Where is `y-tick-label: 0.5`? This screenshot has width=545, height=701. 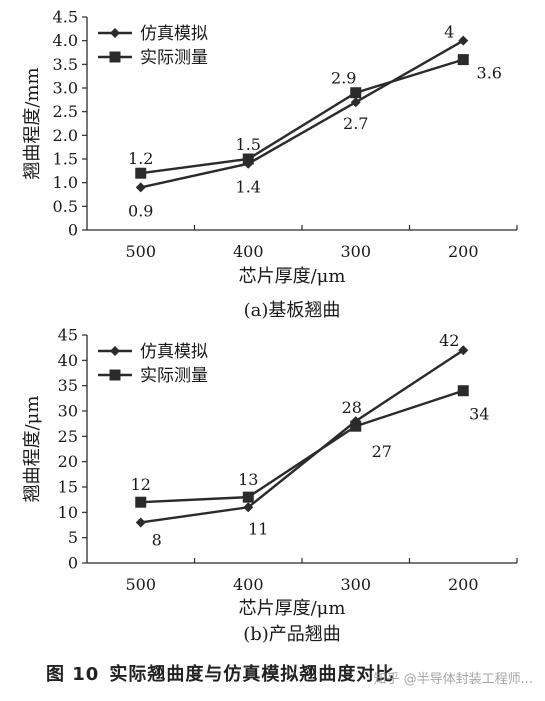 y-tick-label: 0.5 is located at coordinates (65, 206).